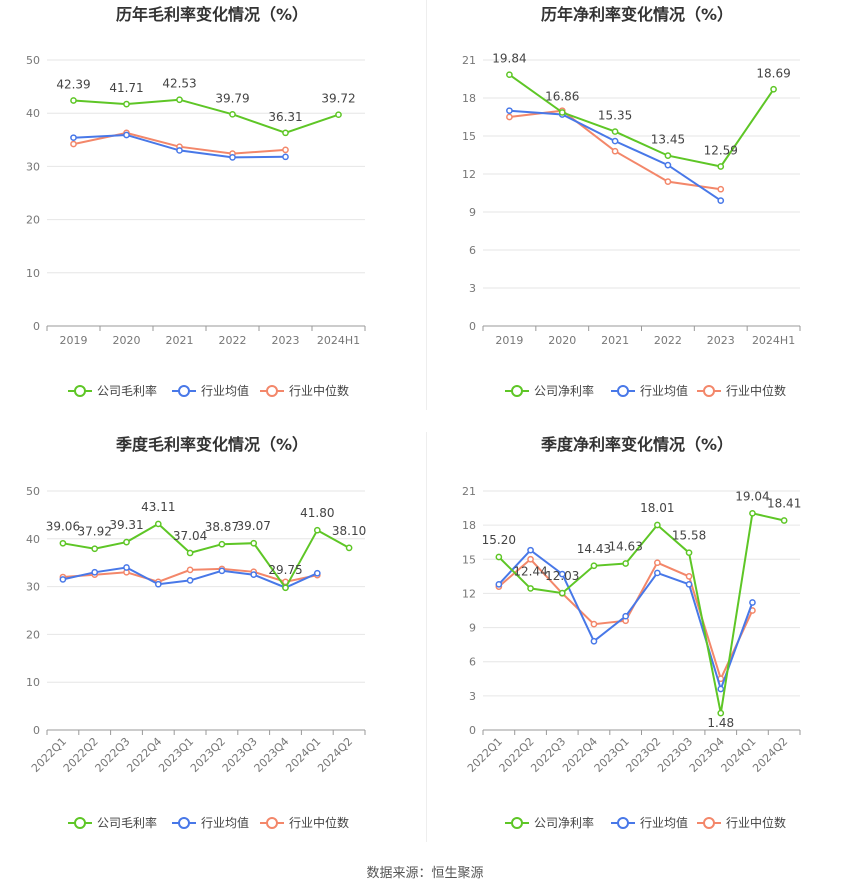 This screenshot has width=850, height=891. I want to click on legend-label: 公司毛利率, so click(127, 822).